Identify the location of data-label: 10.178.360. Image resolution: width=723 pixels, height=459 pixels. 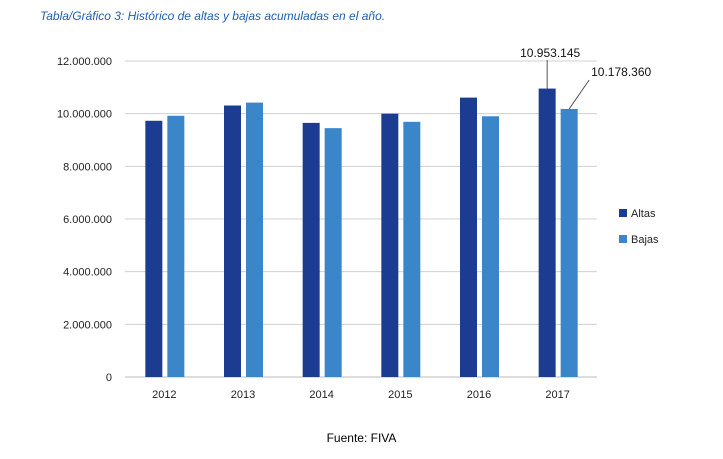
(621, 72).